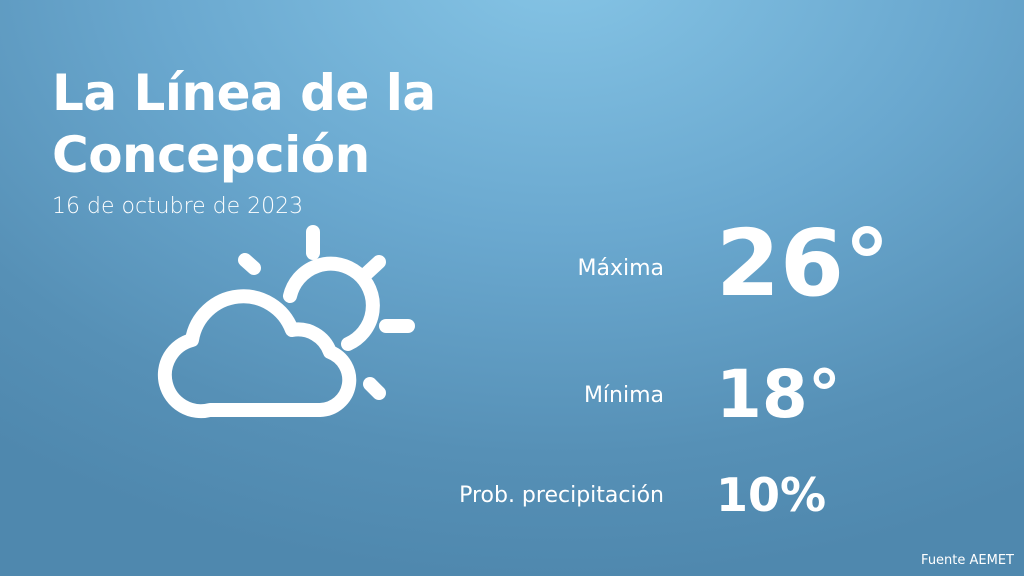 The height and width of the screenshot is (576, 1024). What do you see at coordinates (620, 268) in the screenshot?
I see `max-label: Máxima` at bounding box center [620, 268].